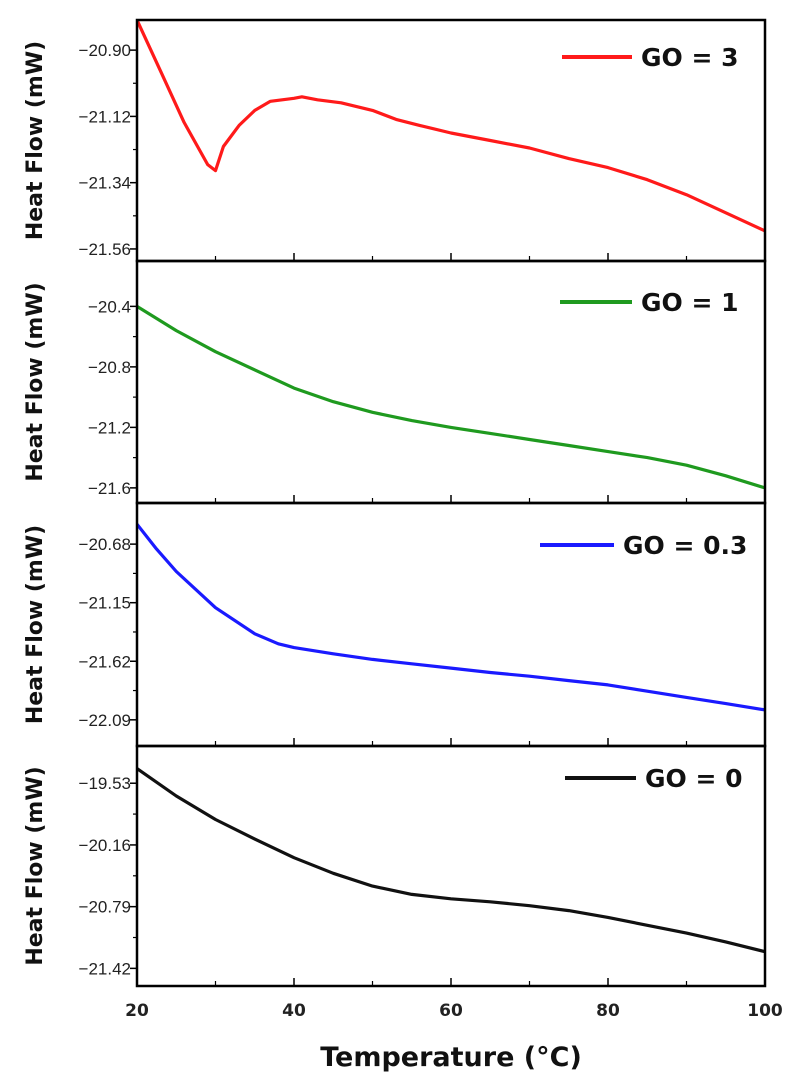 The image size is (795, 1090). Describe the element at coordinates (137, 1011) in the screenshot. I see `xtick-label: 20` at that location.